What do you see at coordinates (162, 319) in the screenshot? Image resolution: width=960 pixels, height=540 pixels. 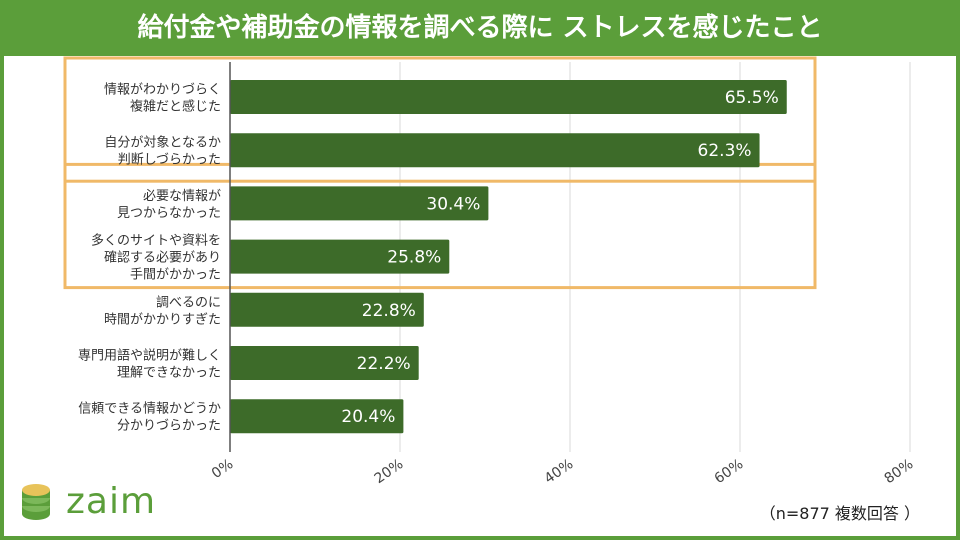 I see `category-label: 時間がかかりすぎた` at bounding box center [162, 319].